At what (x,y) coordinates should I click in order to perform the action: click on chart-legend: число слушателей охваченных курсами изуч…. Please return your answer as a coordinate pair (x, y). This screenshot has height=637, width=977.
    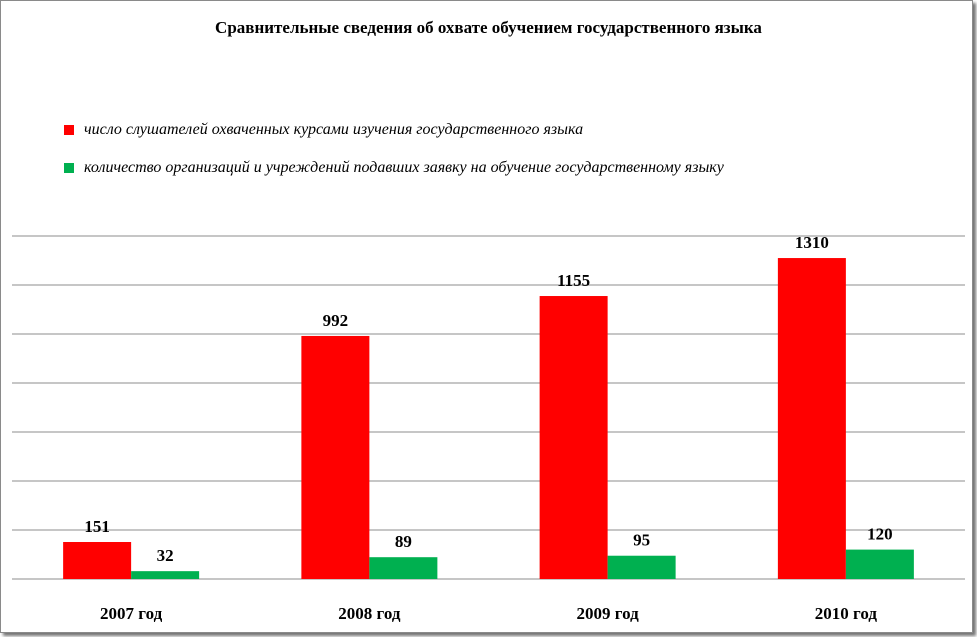
    Looking at the image, I should click on (394, 158).